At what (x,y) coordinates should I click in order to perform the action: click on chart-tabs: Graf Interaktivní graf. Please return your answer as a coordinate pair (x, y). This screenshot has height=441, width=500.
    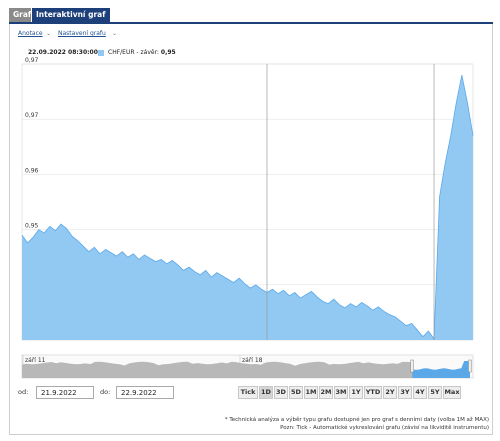
    Looking at the image, I should click on (251, 15).